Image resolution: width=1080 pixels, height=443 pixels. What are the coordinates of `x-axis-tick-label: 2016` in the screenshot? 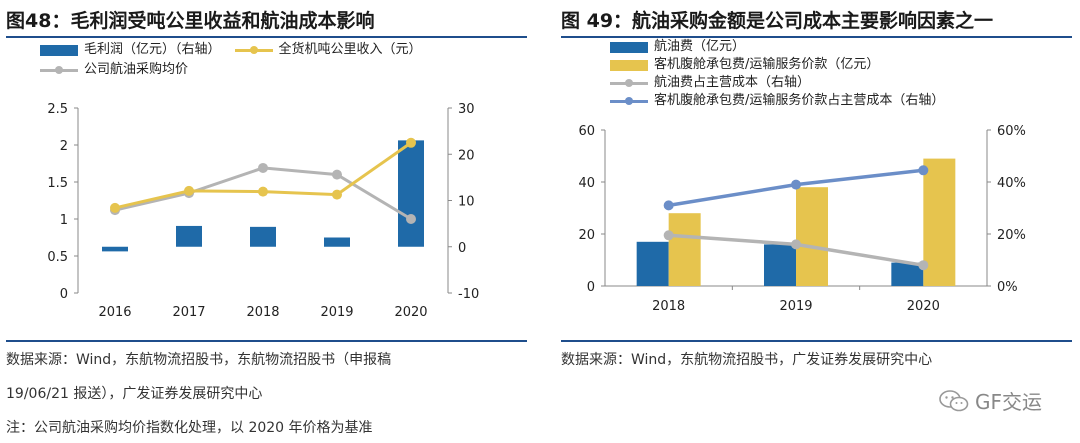 It's located at (114, 312).